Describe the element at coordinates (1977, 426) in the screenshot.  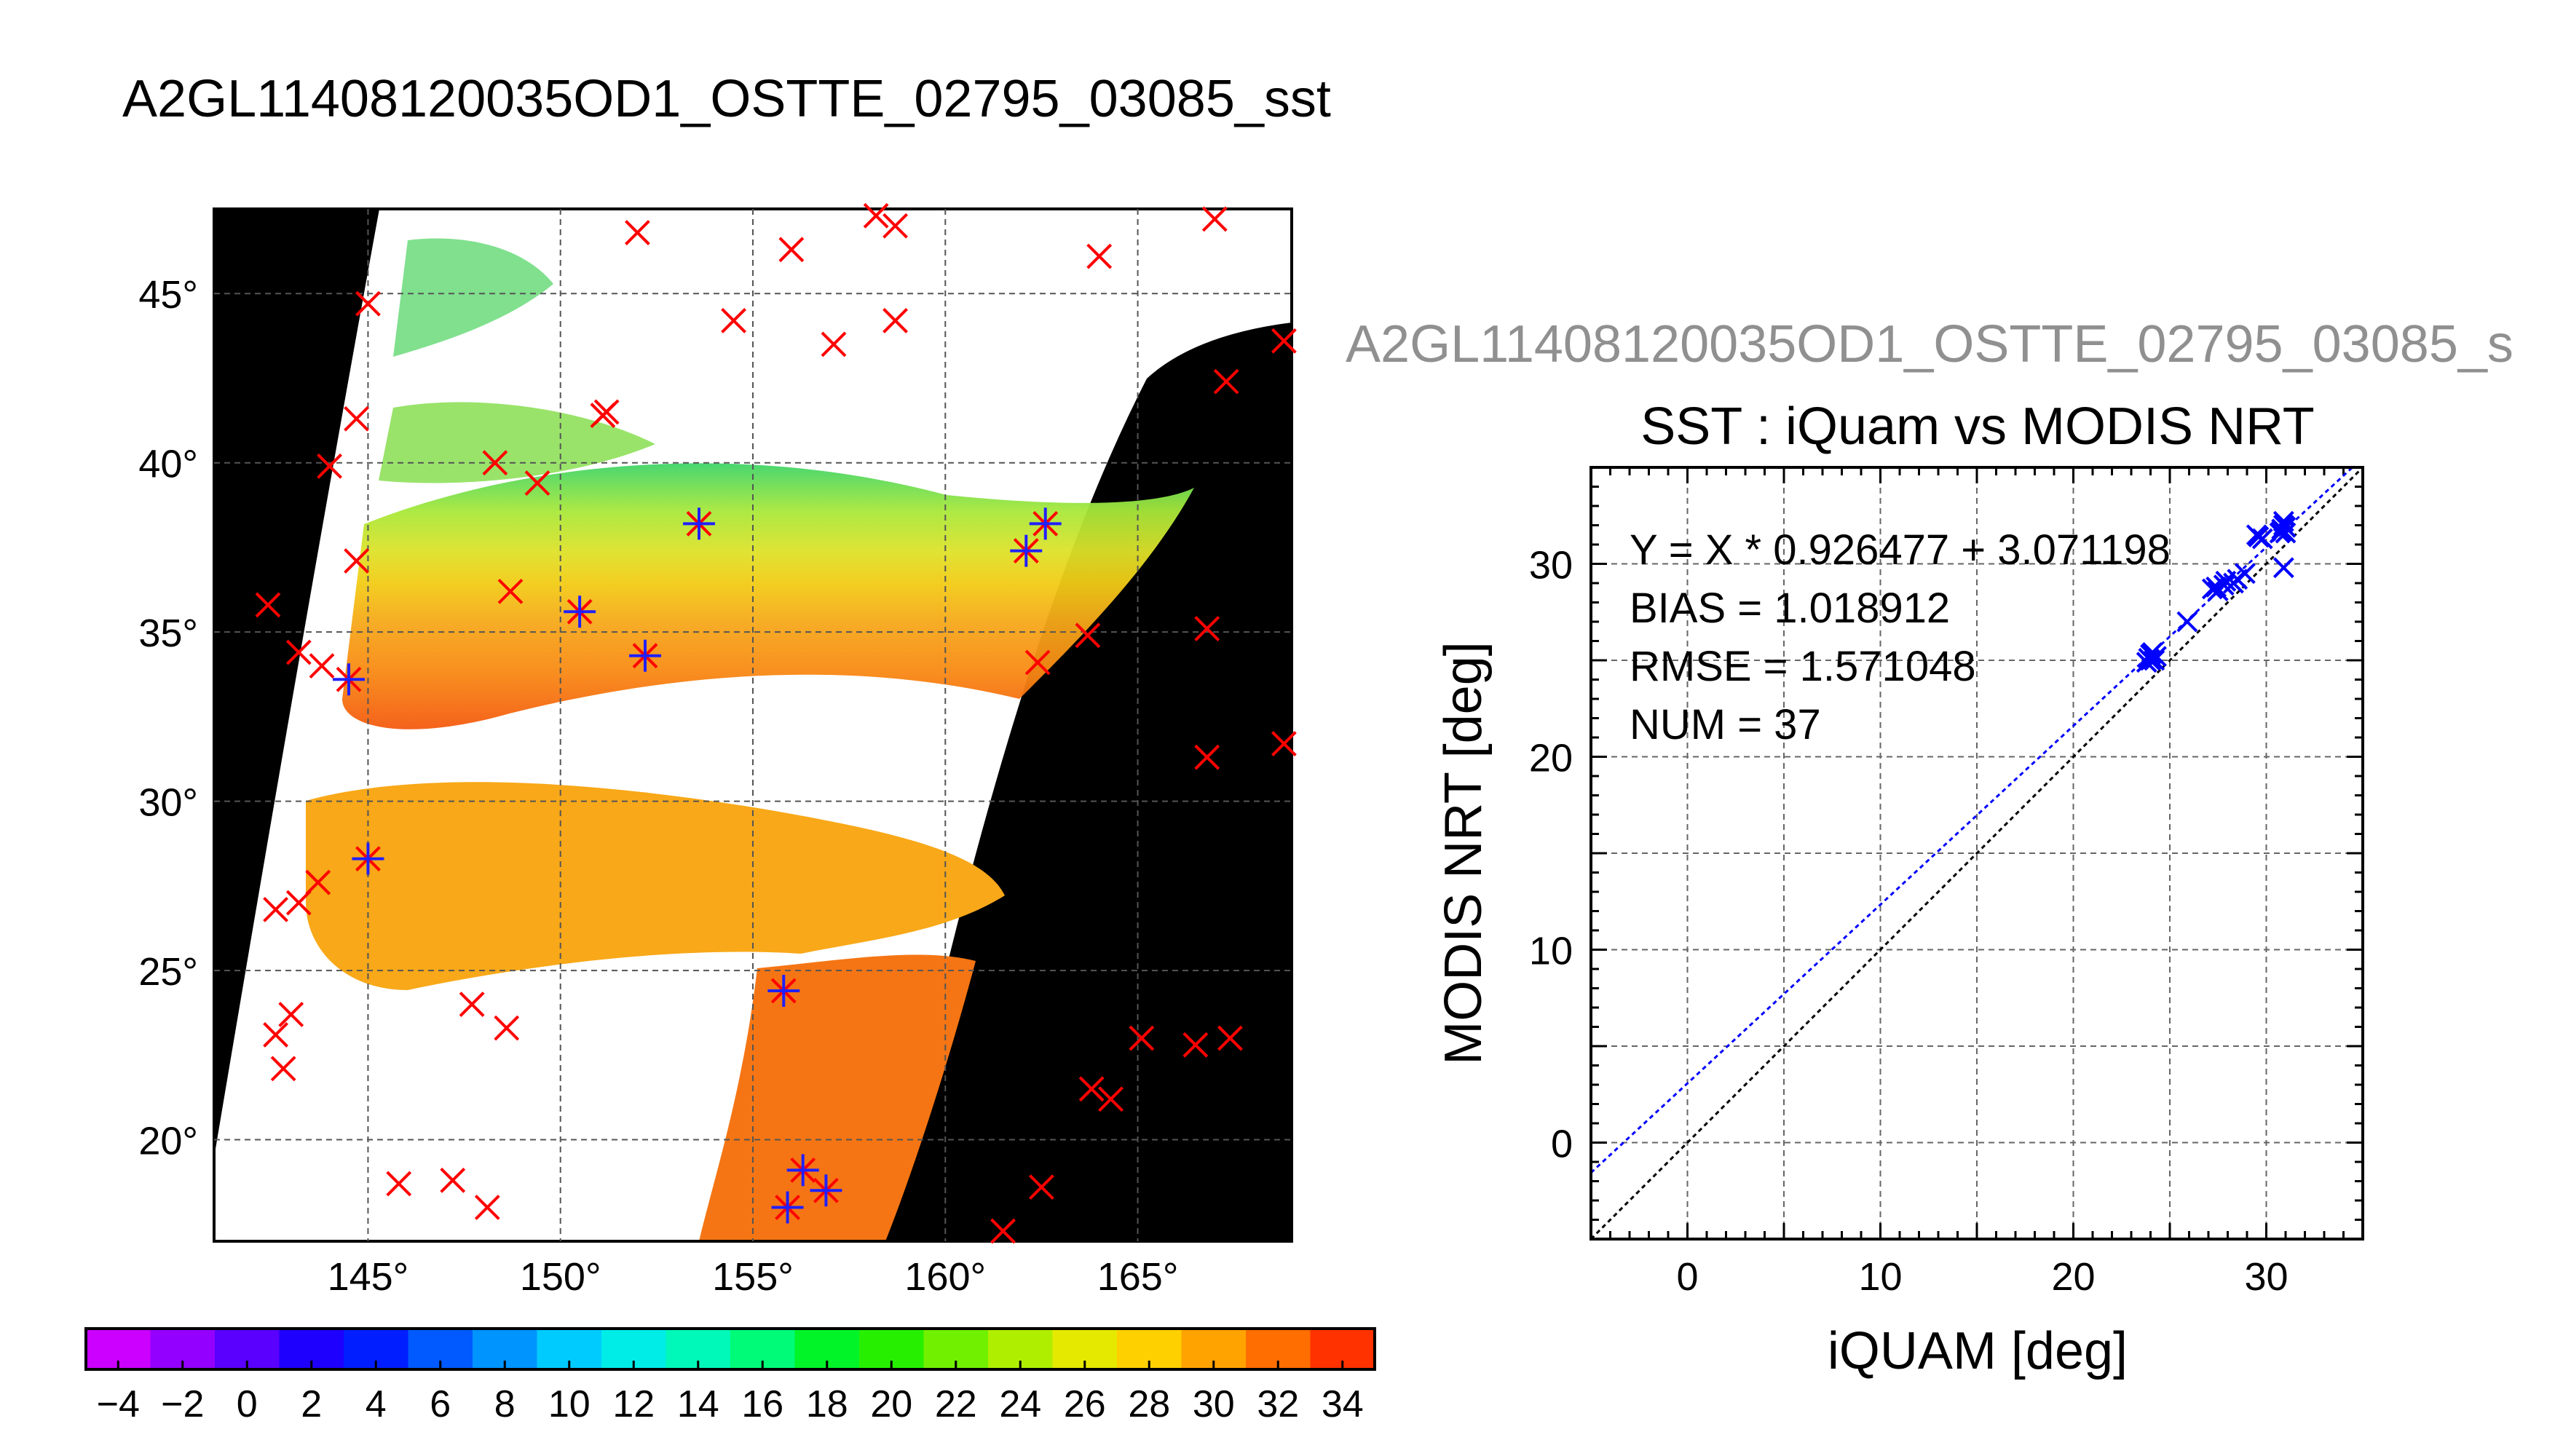
I see `scatter-title: SST : iQuam vs MODIS NRT` at that location.